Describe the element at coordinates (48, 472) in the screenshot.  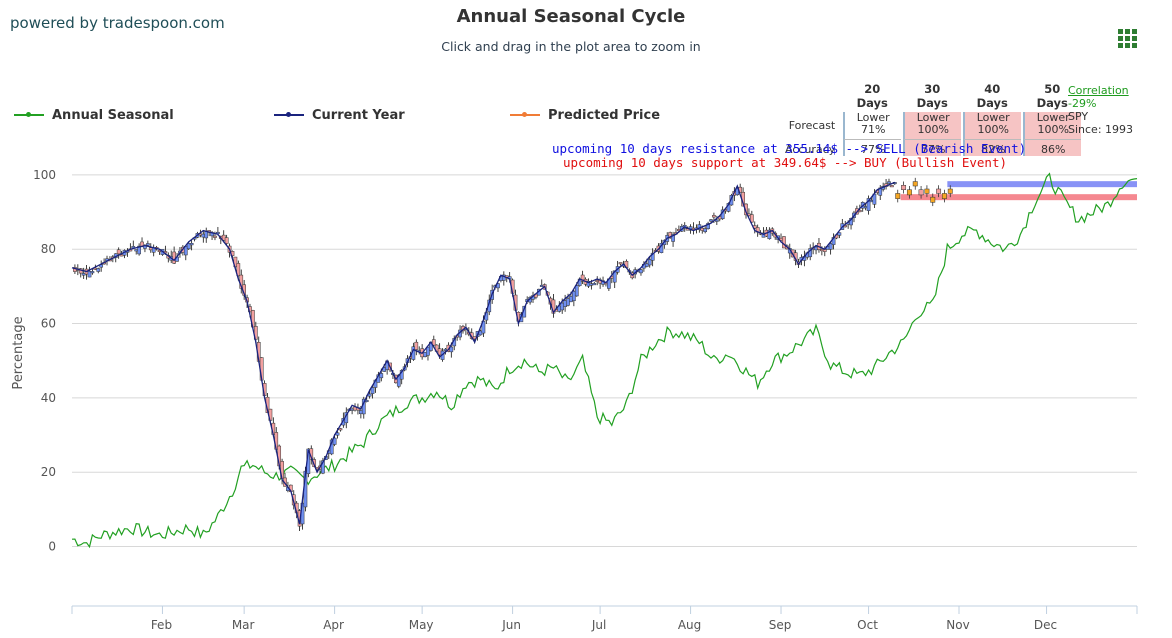
I see `y-tick-label: 20` at that location.